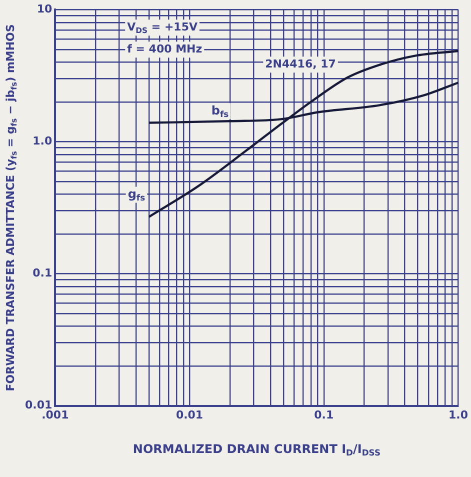 This screenshot has width=471, height=477. I want to click on annotation: 2N4416, 17, so click(300, 63).